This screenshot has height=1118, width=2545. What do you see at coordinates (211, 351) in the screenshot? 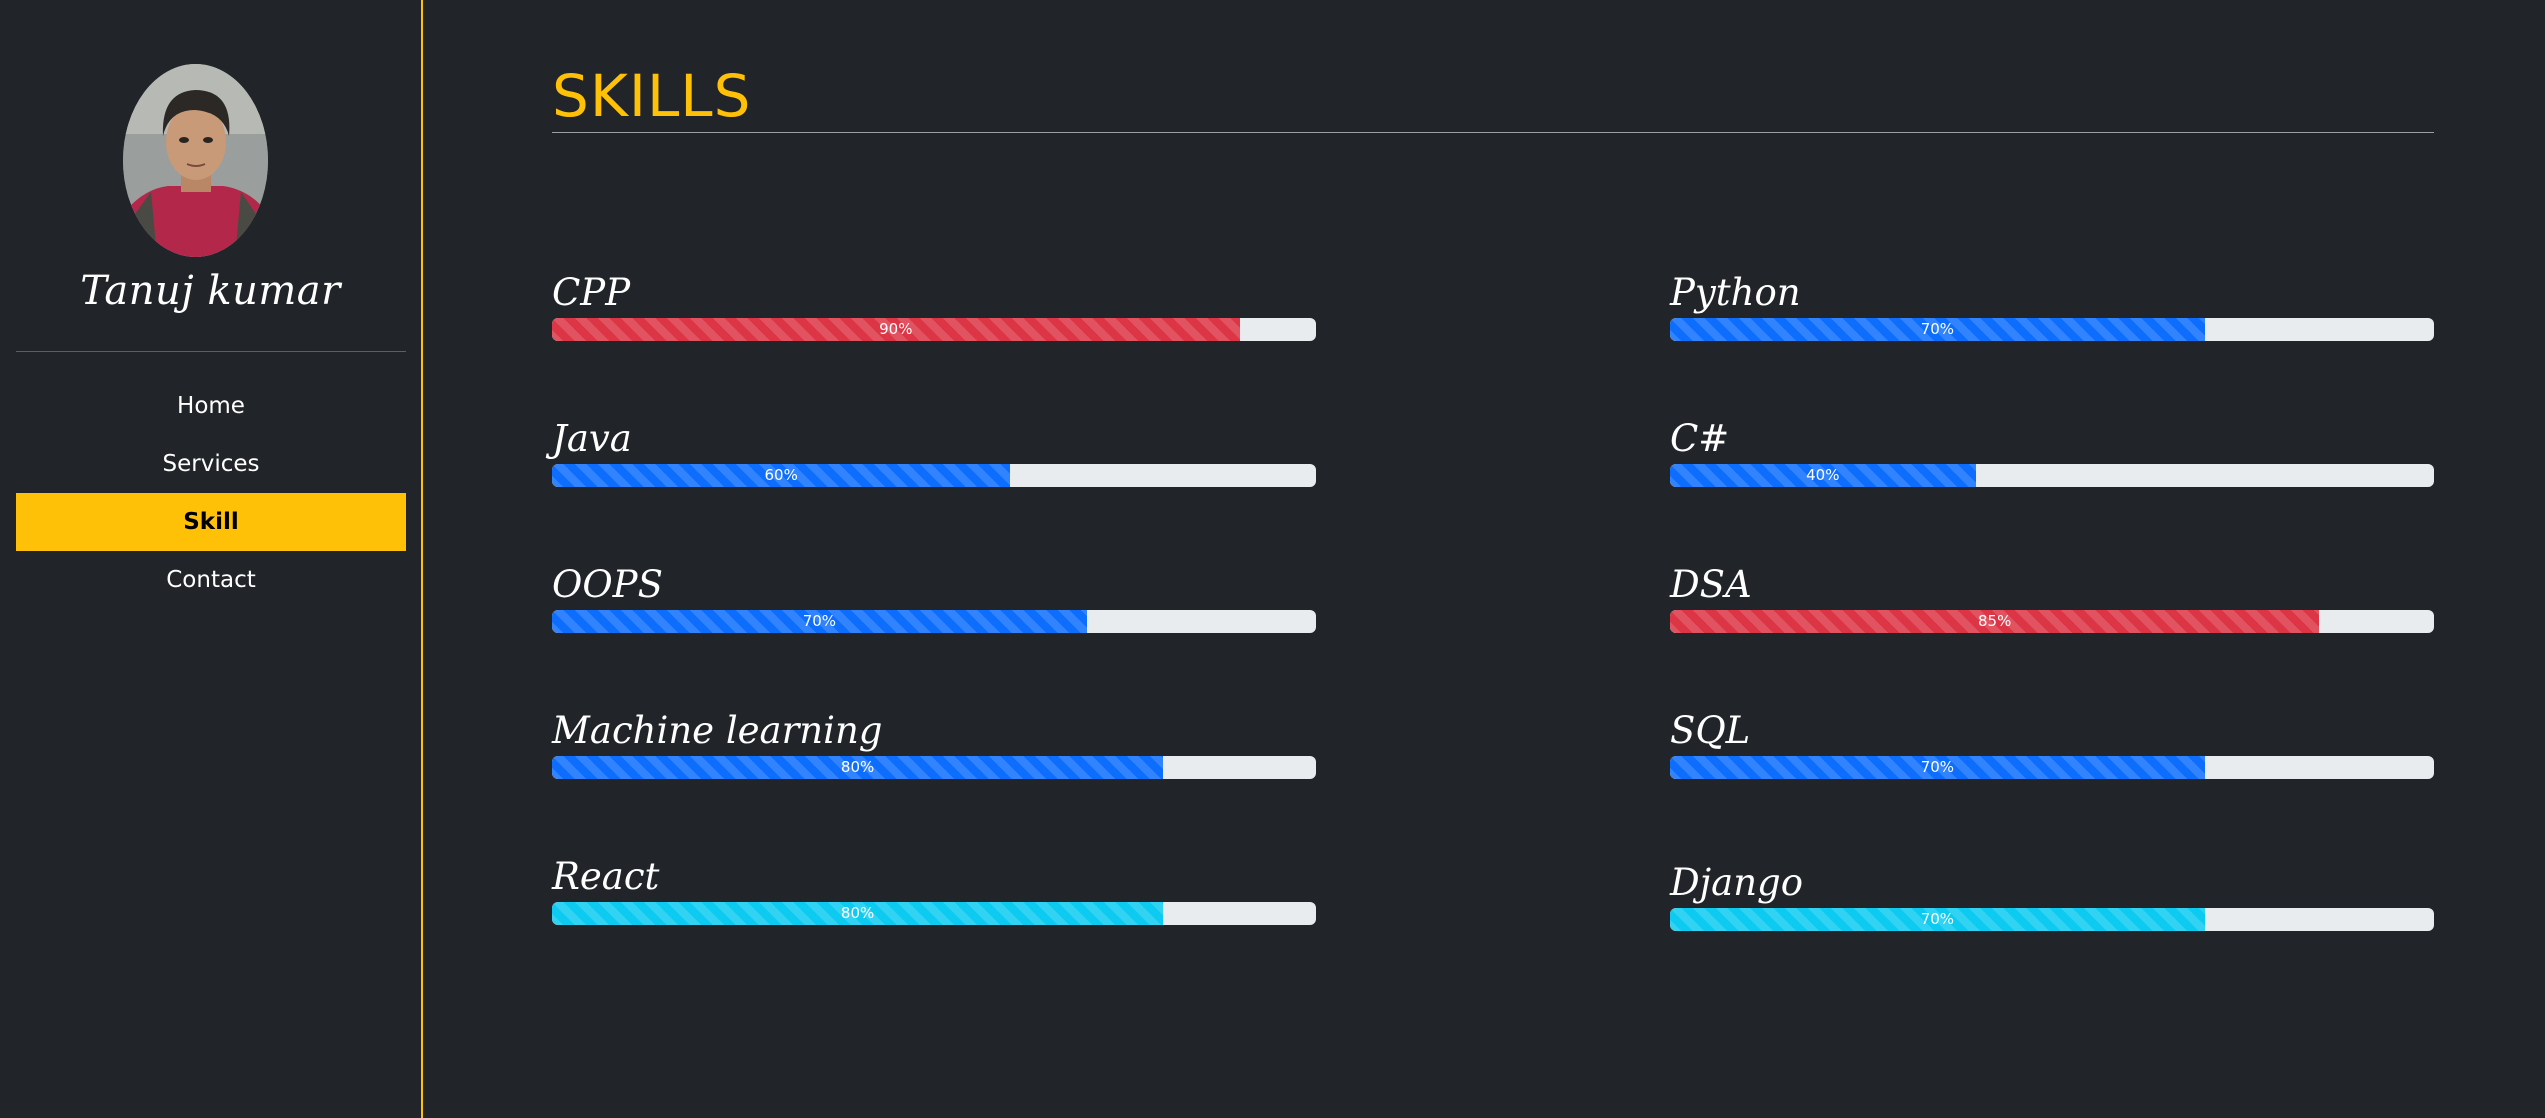
I see `sidebar-divider` at bounding box center [211, 351].